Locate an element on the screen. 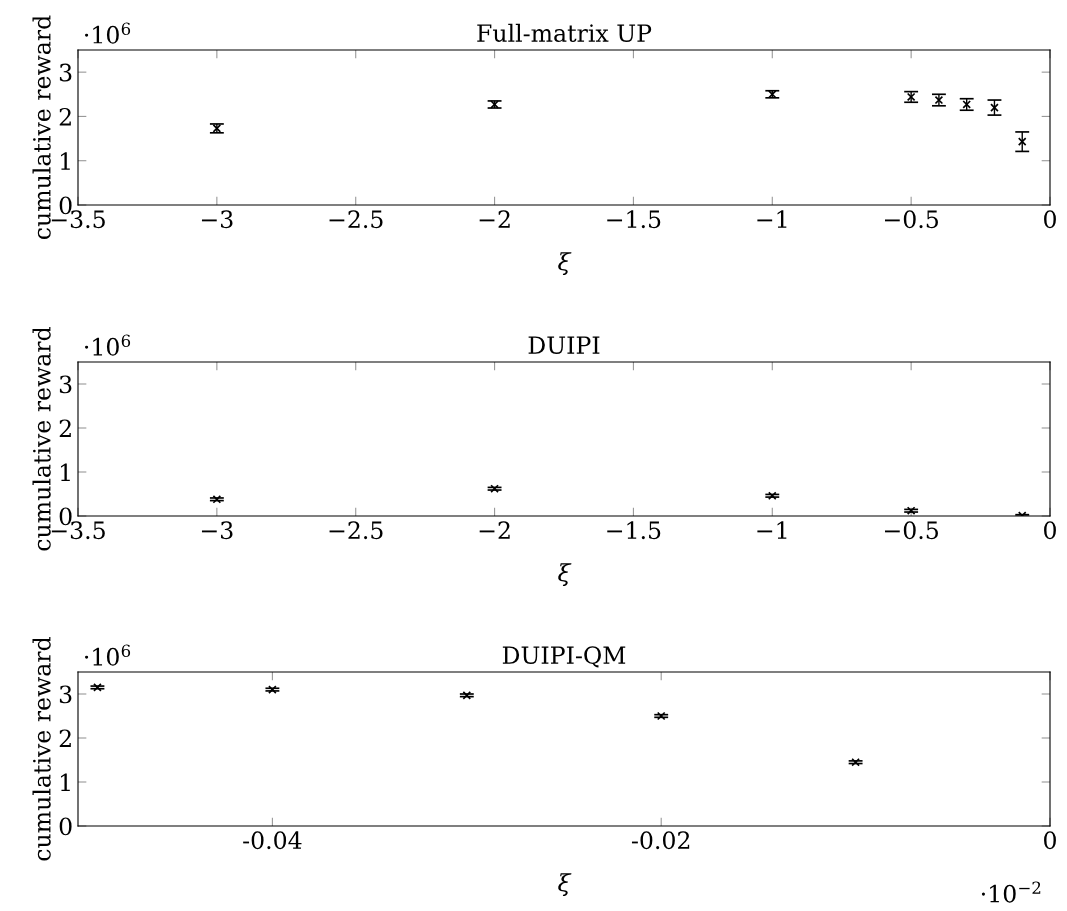 This screenshot has height=911, width=1067. y-tick-label: 0 is located at coordinates (65, 826).